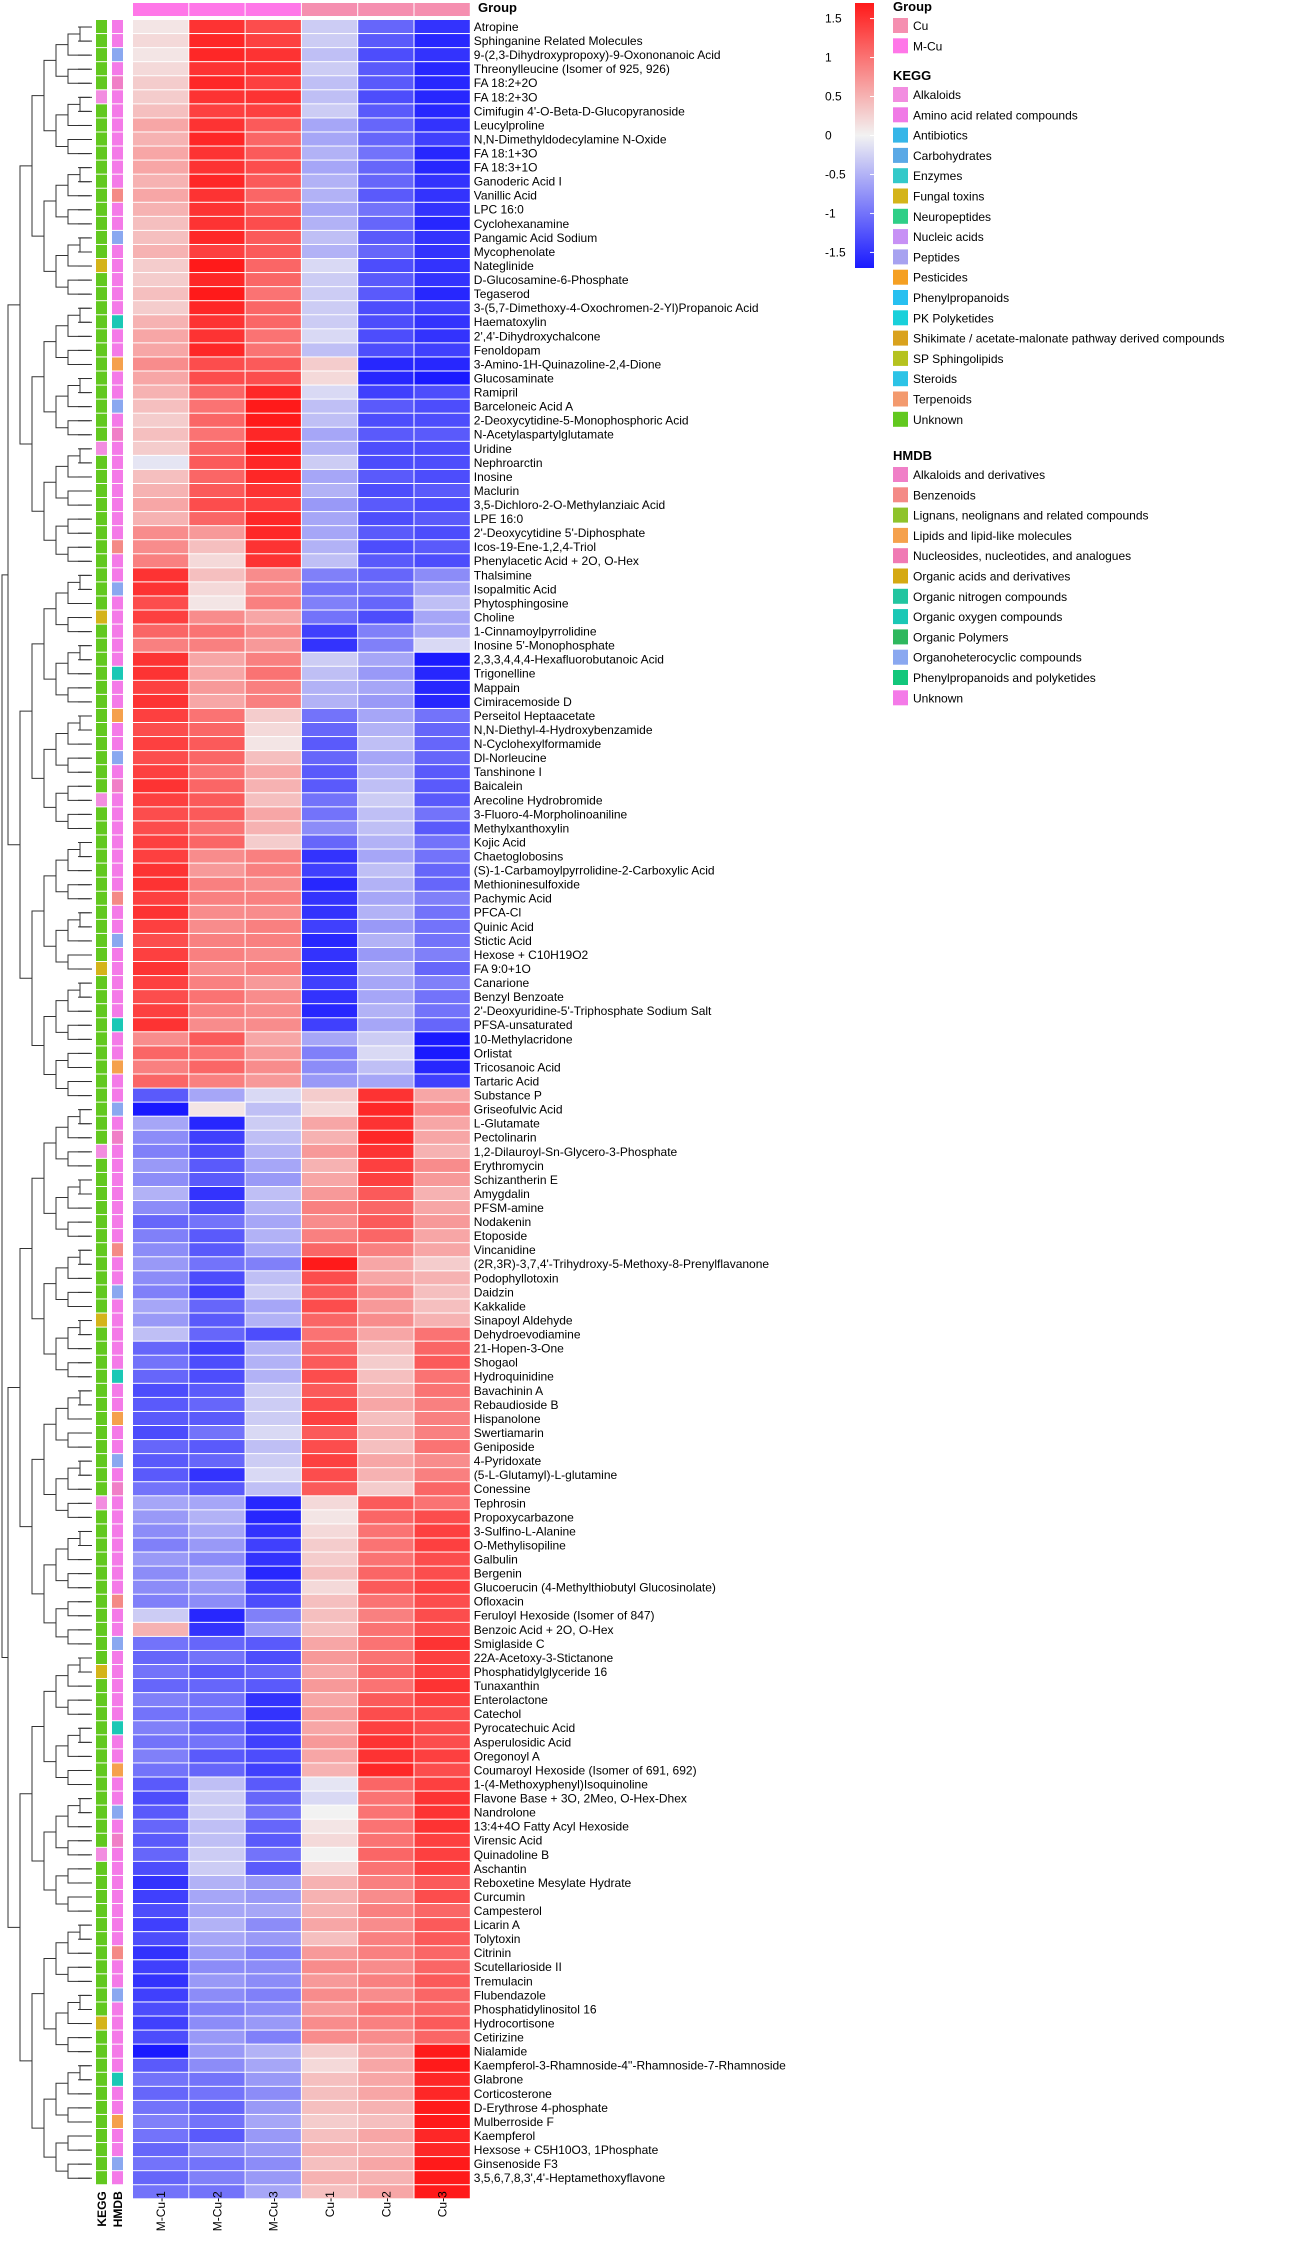 The image size is (1306, 2250). I want to click on row-label: Pyrocatechuic Acid, so click(524, 1728).